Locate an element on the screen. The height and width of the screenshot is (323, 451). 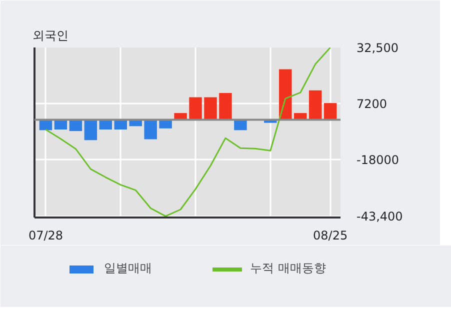
y-tick-label: 7200 is located at coordinates (372, 104).